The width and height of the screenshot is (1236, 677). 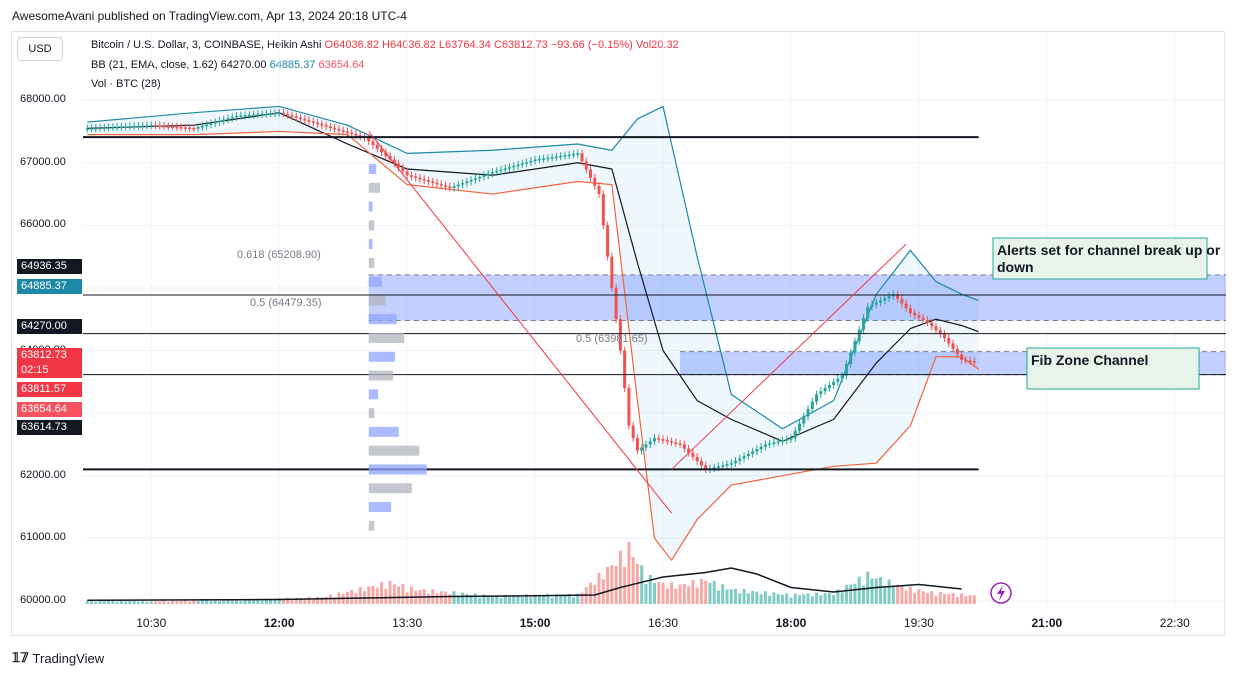 I want to click on legend-bb-label: BB (21, EMA, close, 1.62), so click(x=154, y=65).